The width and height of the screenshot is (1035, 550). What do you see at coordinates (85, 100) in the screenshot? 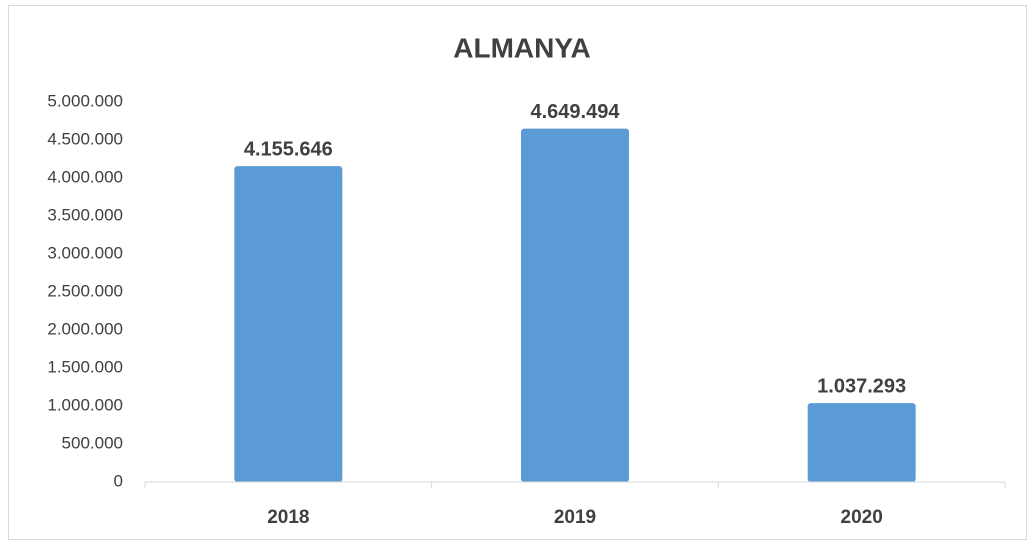
I see `y-tick-label: 5.000.000` at bounding box center [85, 100].